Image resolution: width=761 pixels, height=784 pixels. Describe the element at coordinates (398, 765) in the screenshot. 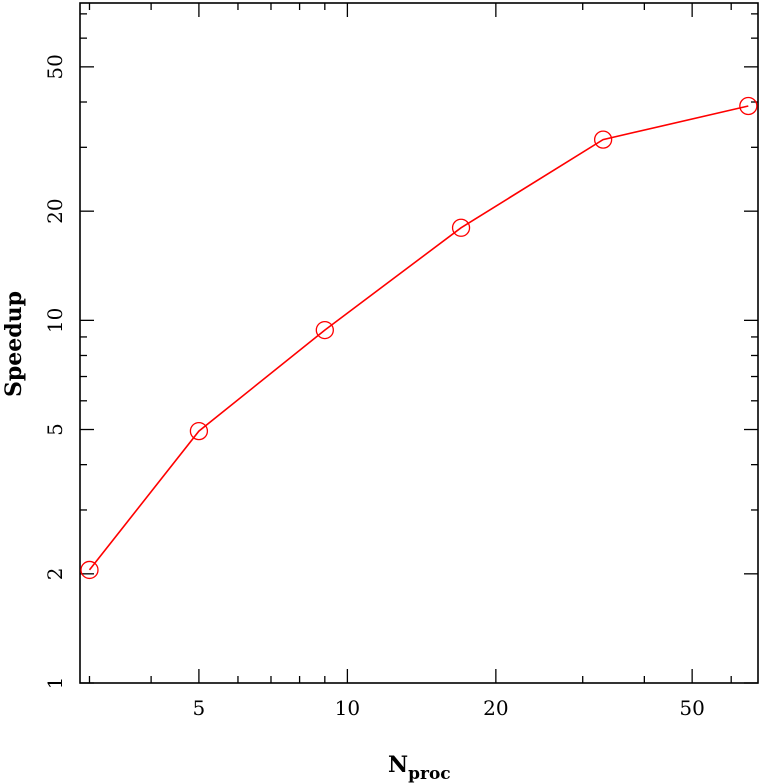

I see `x-axis-label-main: N` at that location.